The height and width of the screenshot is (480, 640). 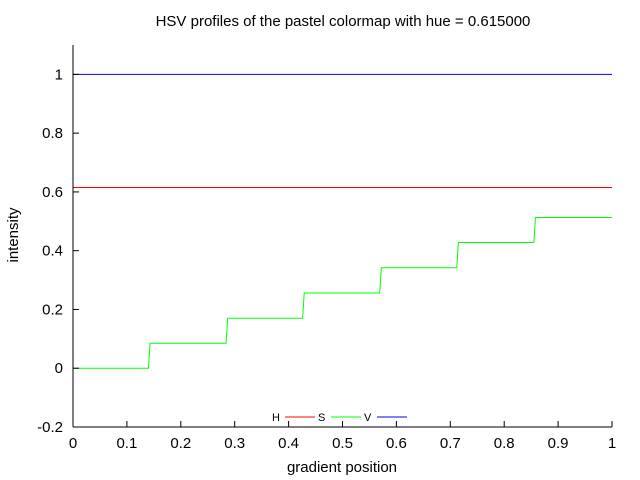 What do you see at coordinates (59, 74) in the screenshot?
I see `y-tick-label: 1` at bounding box center [59, 74].